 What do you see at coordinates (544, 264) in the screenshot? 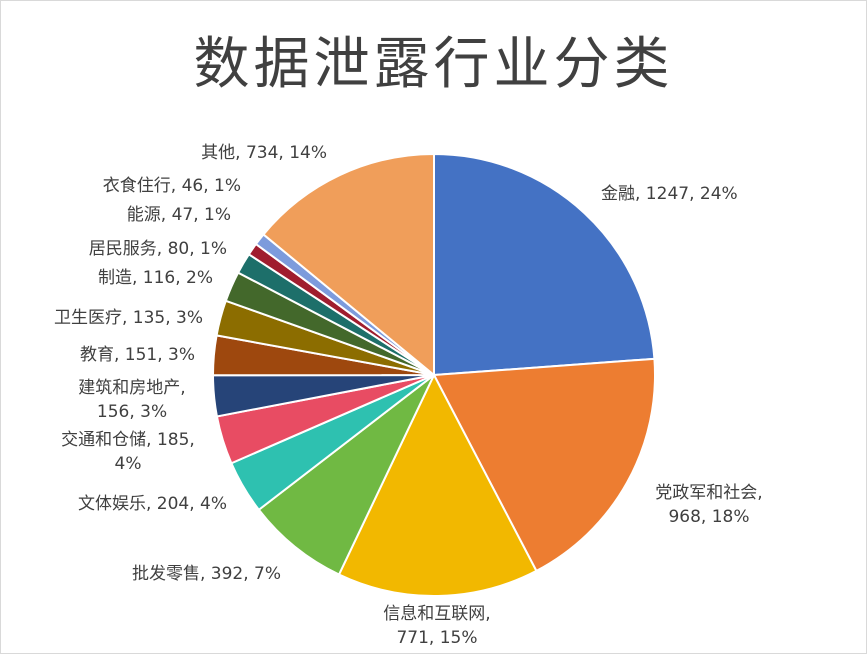
I see `pie-slice-finance` at bounding box center [544, 264].